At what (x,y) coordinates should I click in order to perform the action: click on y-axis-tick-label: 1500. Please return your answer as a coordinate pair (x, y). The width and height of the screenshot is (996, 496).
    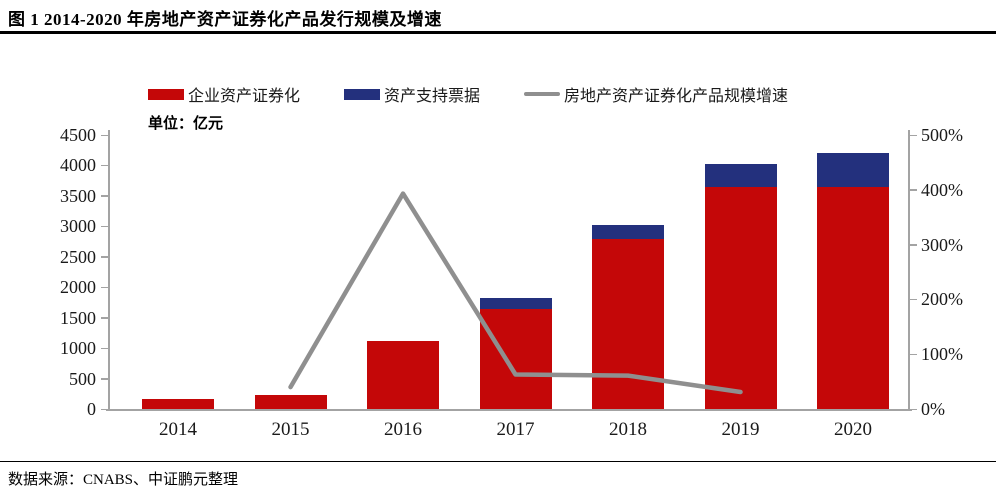
    Looking at the image, I should click on (78, 317).